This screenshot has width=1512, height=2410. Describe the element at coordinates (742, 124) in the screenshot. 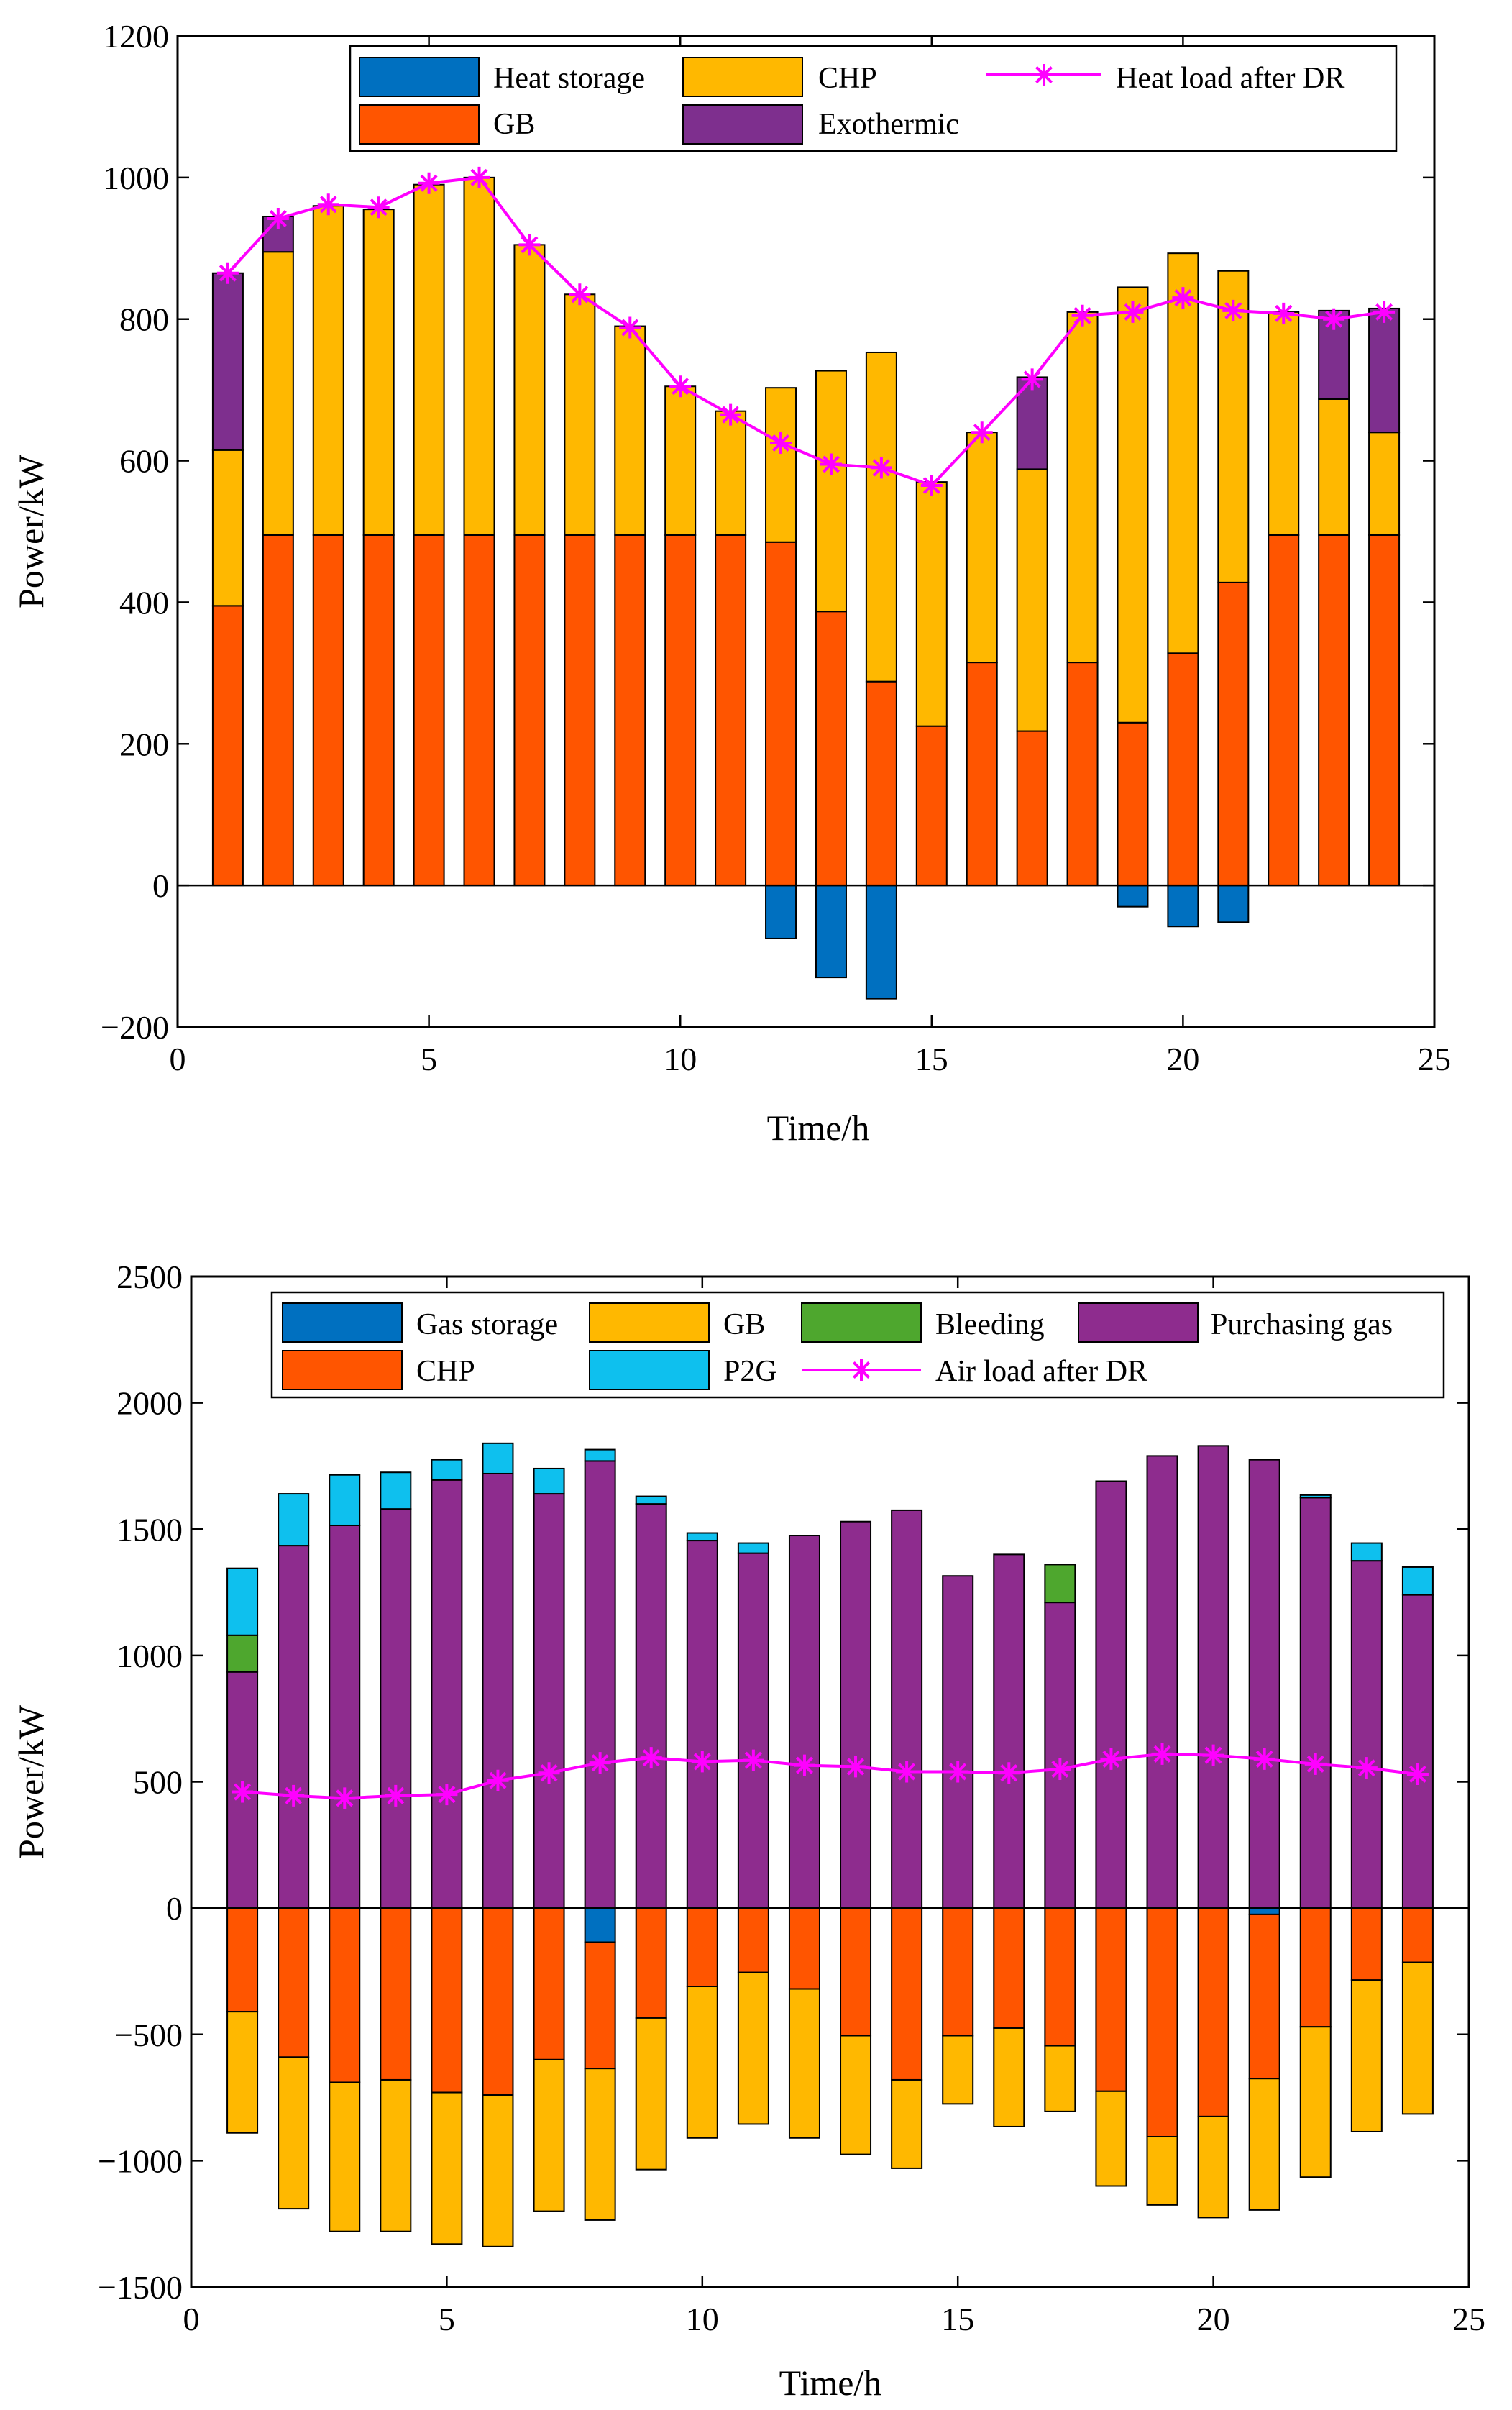

I see `legend-swatch-exothermic` at that location.